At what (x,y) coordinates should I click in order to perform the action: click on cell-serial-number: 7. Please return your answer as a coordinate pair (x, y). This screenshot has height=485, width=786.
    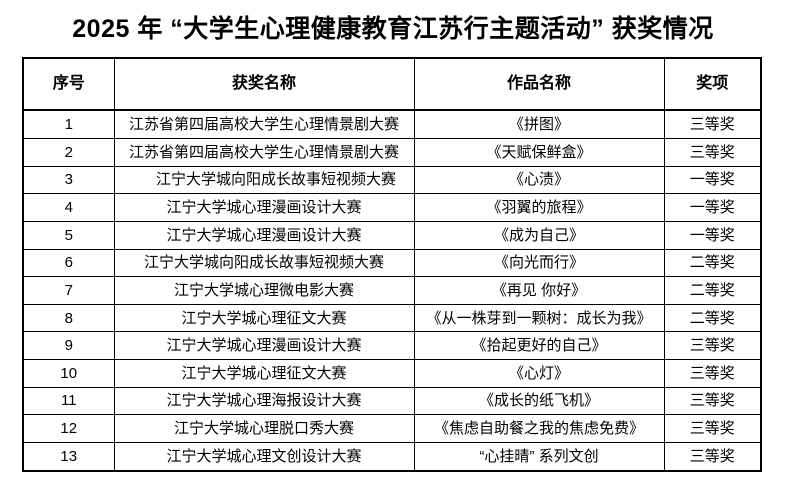
    Looking at the image, I should click on (68, 290).